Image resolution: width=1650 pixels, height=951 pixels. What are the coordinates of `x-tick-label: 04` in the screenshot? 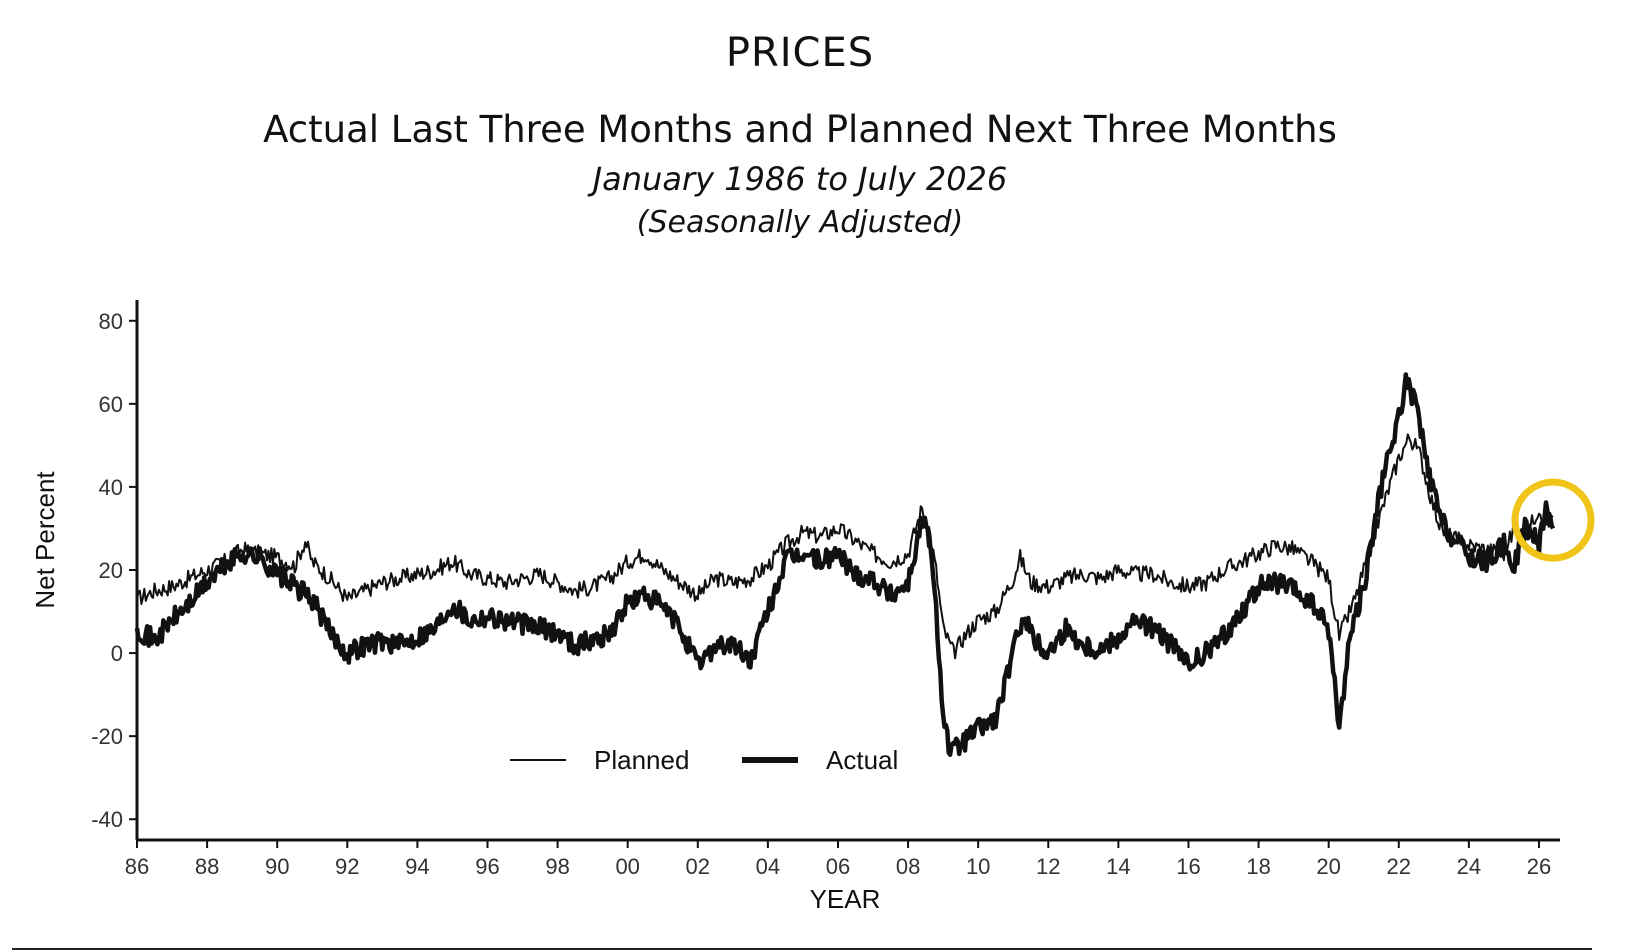 It's located at (768, 866).